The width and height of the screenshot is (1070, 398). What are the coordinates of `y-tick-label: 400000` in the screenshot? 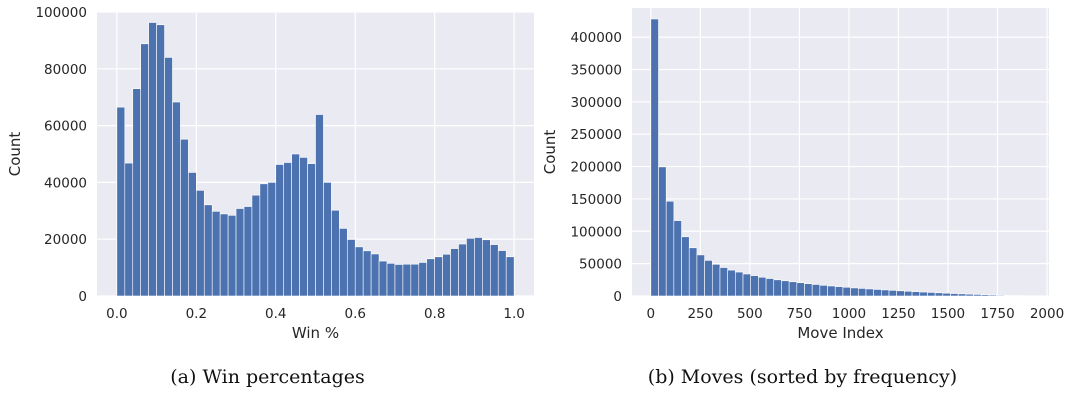 It's located at (596, 38).